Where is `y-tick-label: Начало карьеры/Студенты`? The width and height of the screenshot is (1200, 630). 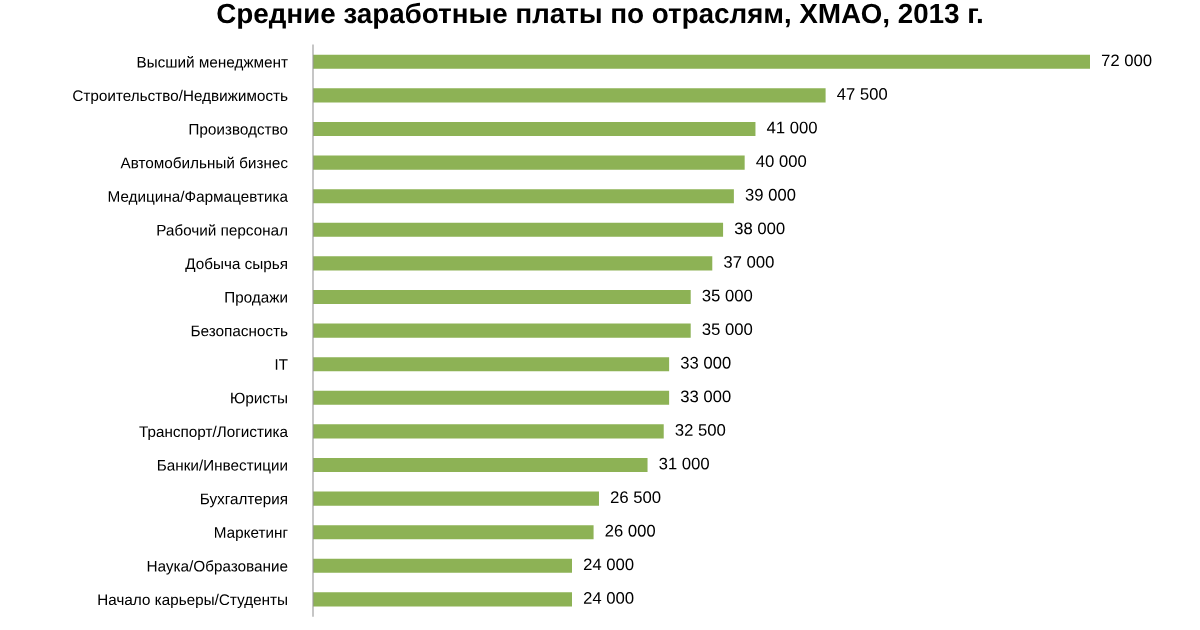 y-tick-label: Начало карьеры/Студенты is located at coordinates (192, 601).